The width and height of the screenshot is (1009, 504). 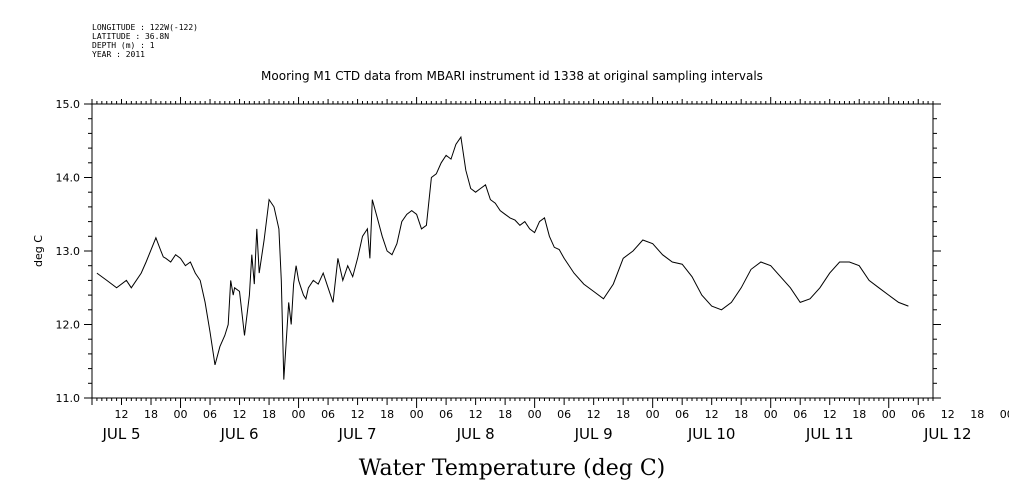 I want to click on meta-year: YEAR : 2011, so click(x=118, y=54).